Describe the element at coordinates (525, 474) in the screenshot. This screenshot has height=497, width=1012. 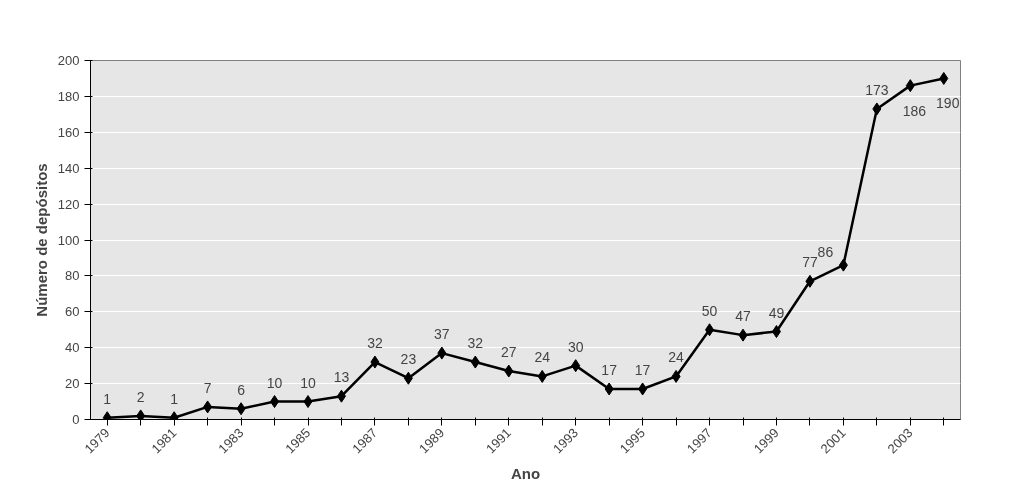
I see `x-axis-title: Ano` at that location.